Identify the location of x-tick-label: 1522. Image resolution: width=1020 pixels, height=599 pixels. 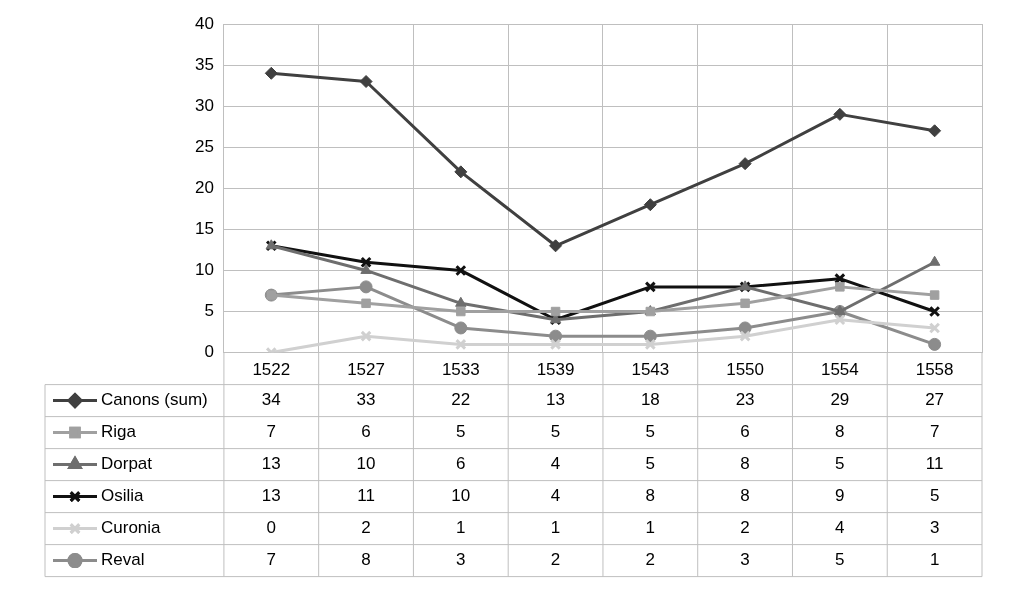
(271, 370).